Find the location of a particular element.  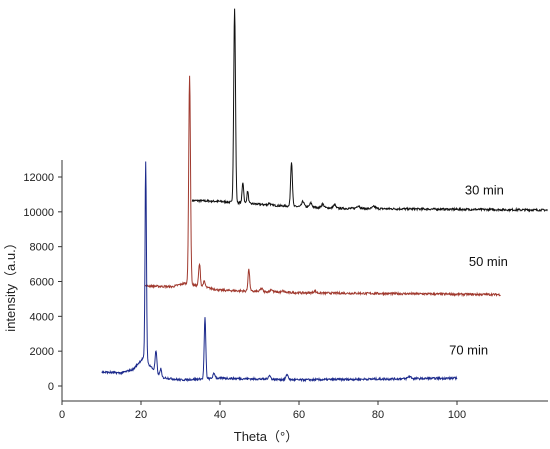

y-axis-title: intensity（a.u.） is located at coordinates (10, 283).